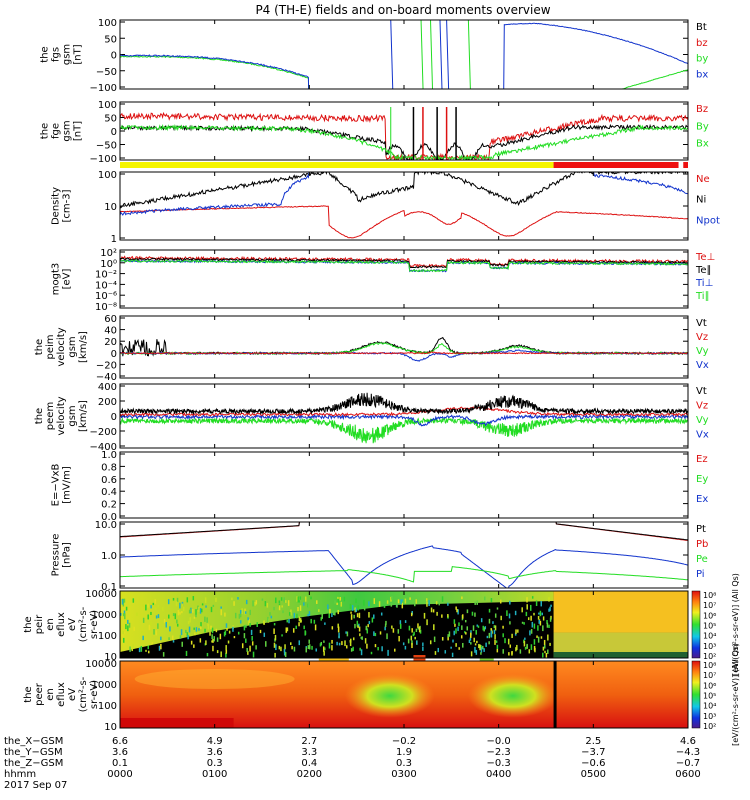 The width and height of the screenshot is (750, 800). I want to click on y-tick-label: 10000, so click(101, 664).